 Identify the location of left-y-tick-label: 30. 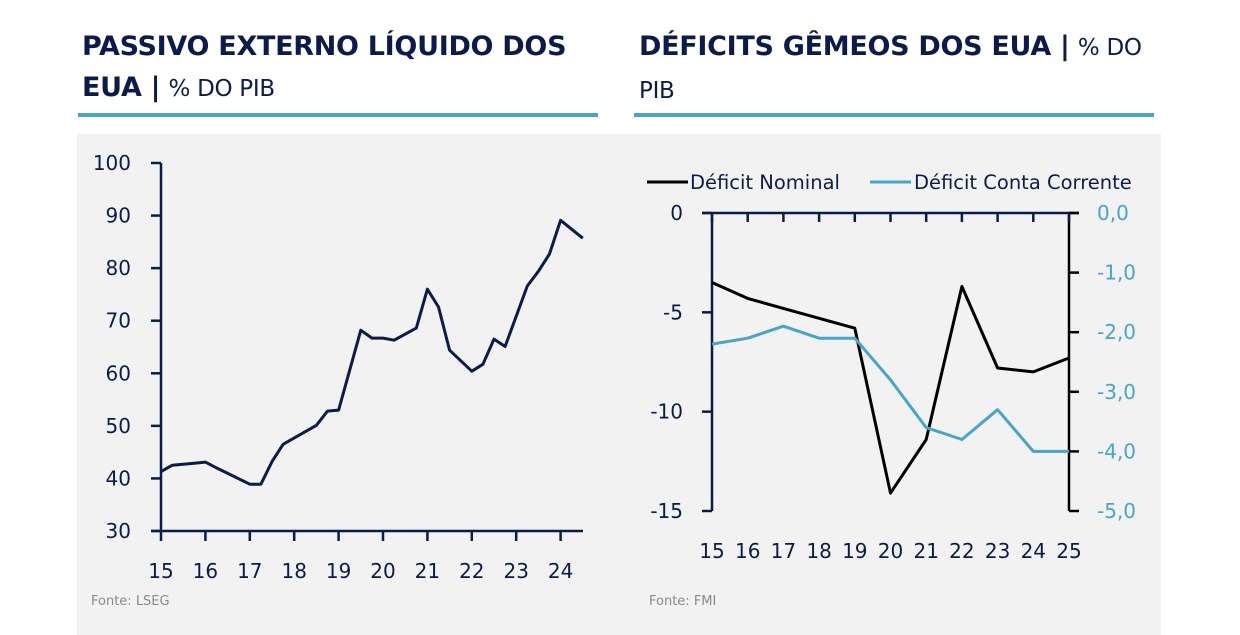
(118, 531).